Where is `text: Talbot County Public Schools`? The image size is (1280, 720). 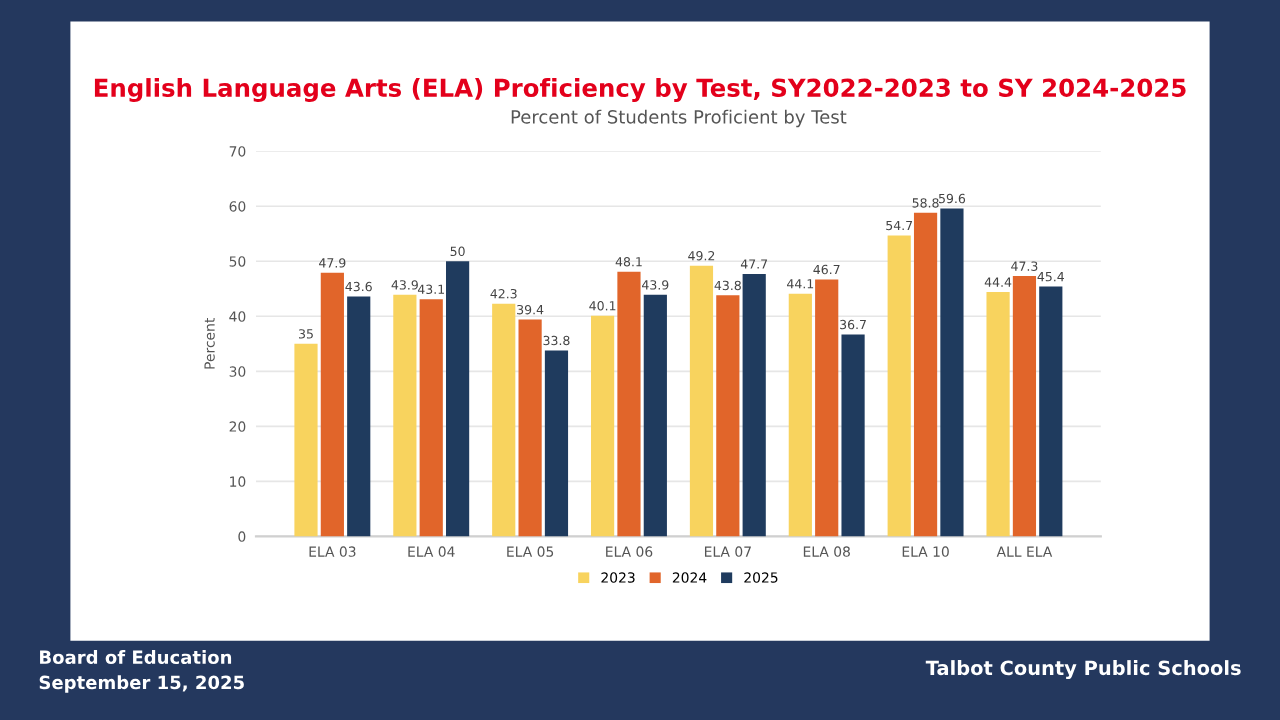 text: Talbot County Public Schools is located at coordinates (1083, 670).